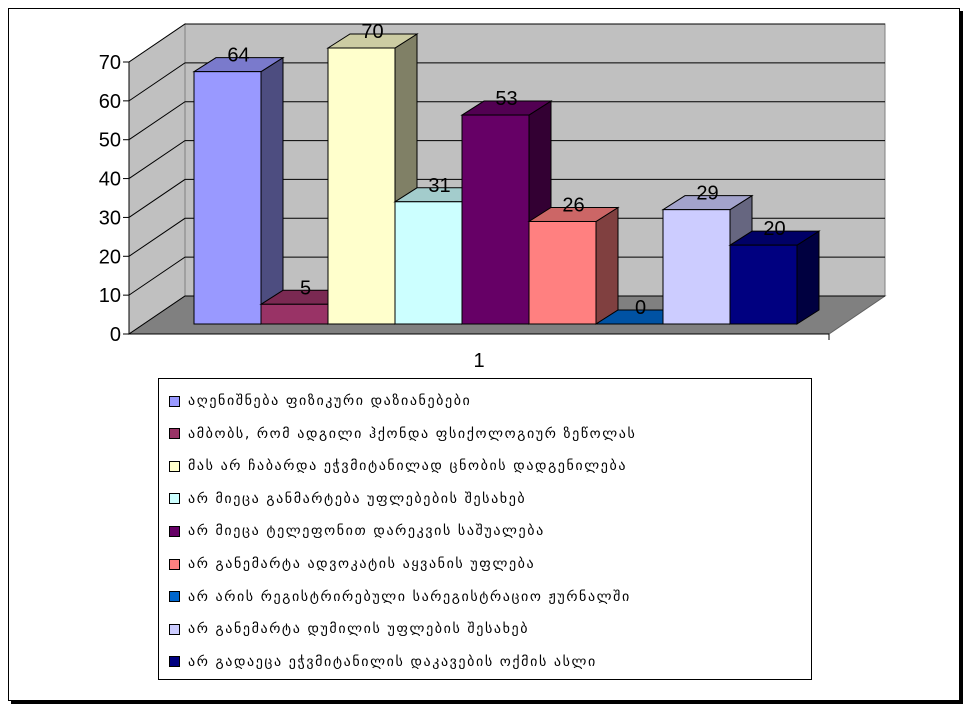 This screenshot has width=968, height=709. Describe the element at coordinates (640, 308) in the screenshot. I see `bar-value-label: 0` at that location.